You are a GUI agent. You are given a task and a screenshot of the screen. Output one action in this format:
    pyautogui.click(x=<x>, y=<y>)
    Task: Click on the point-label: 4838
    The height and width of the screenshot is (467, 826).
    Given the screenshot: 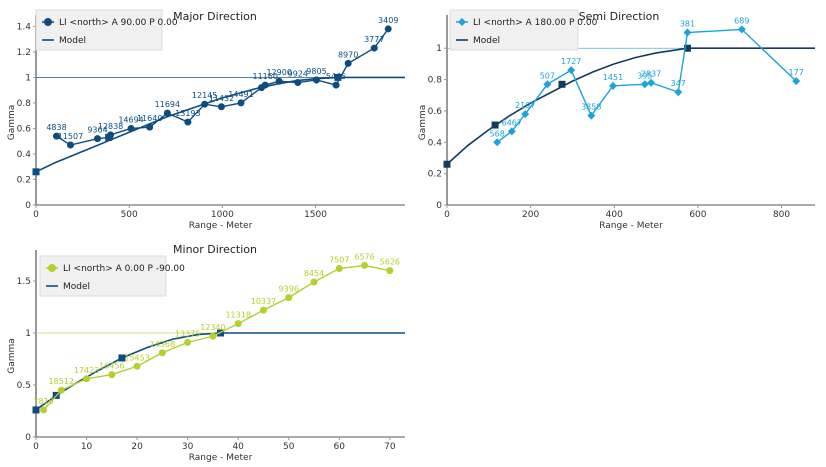 What is the action you would take?
    pyautogui.click(x=56, y=127)
    